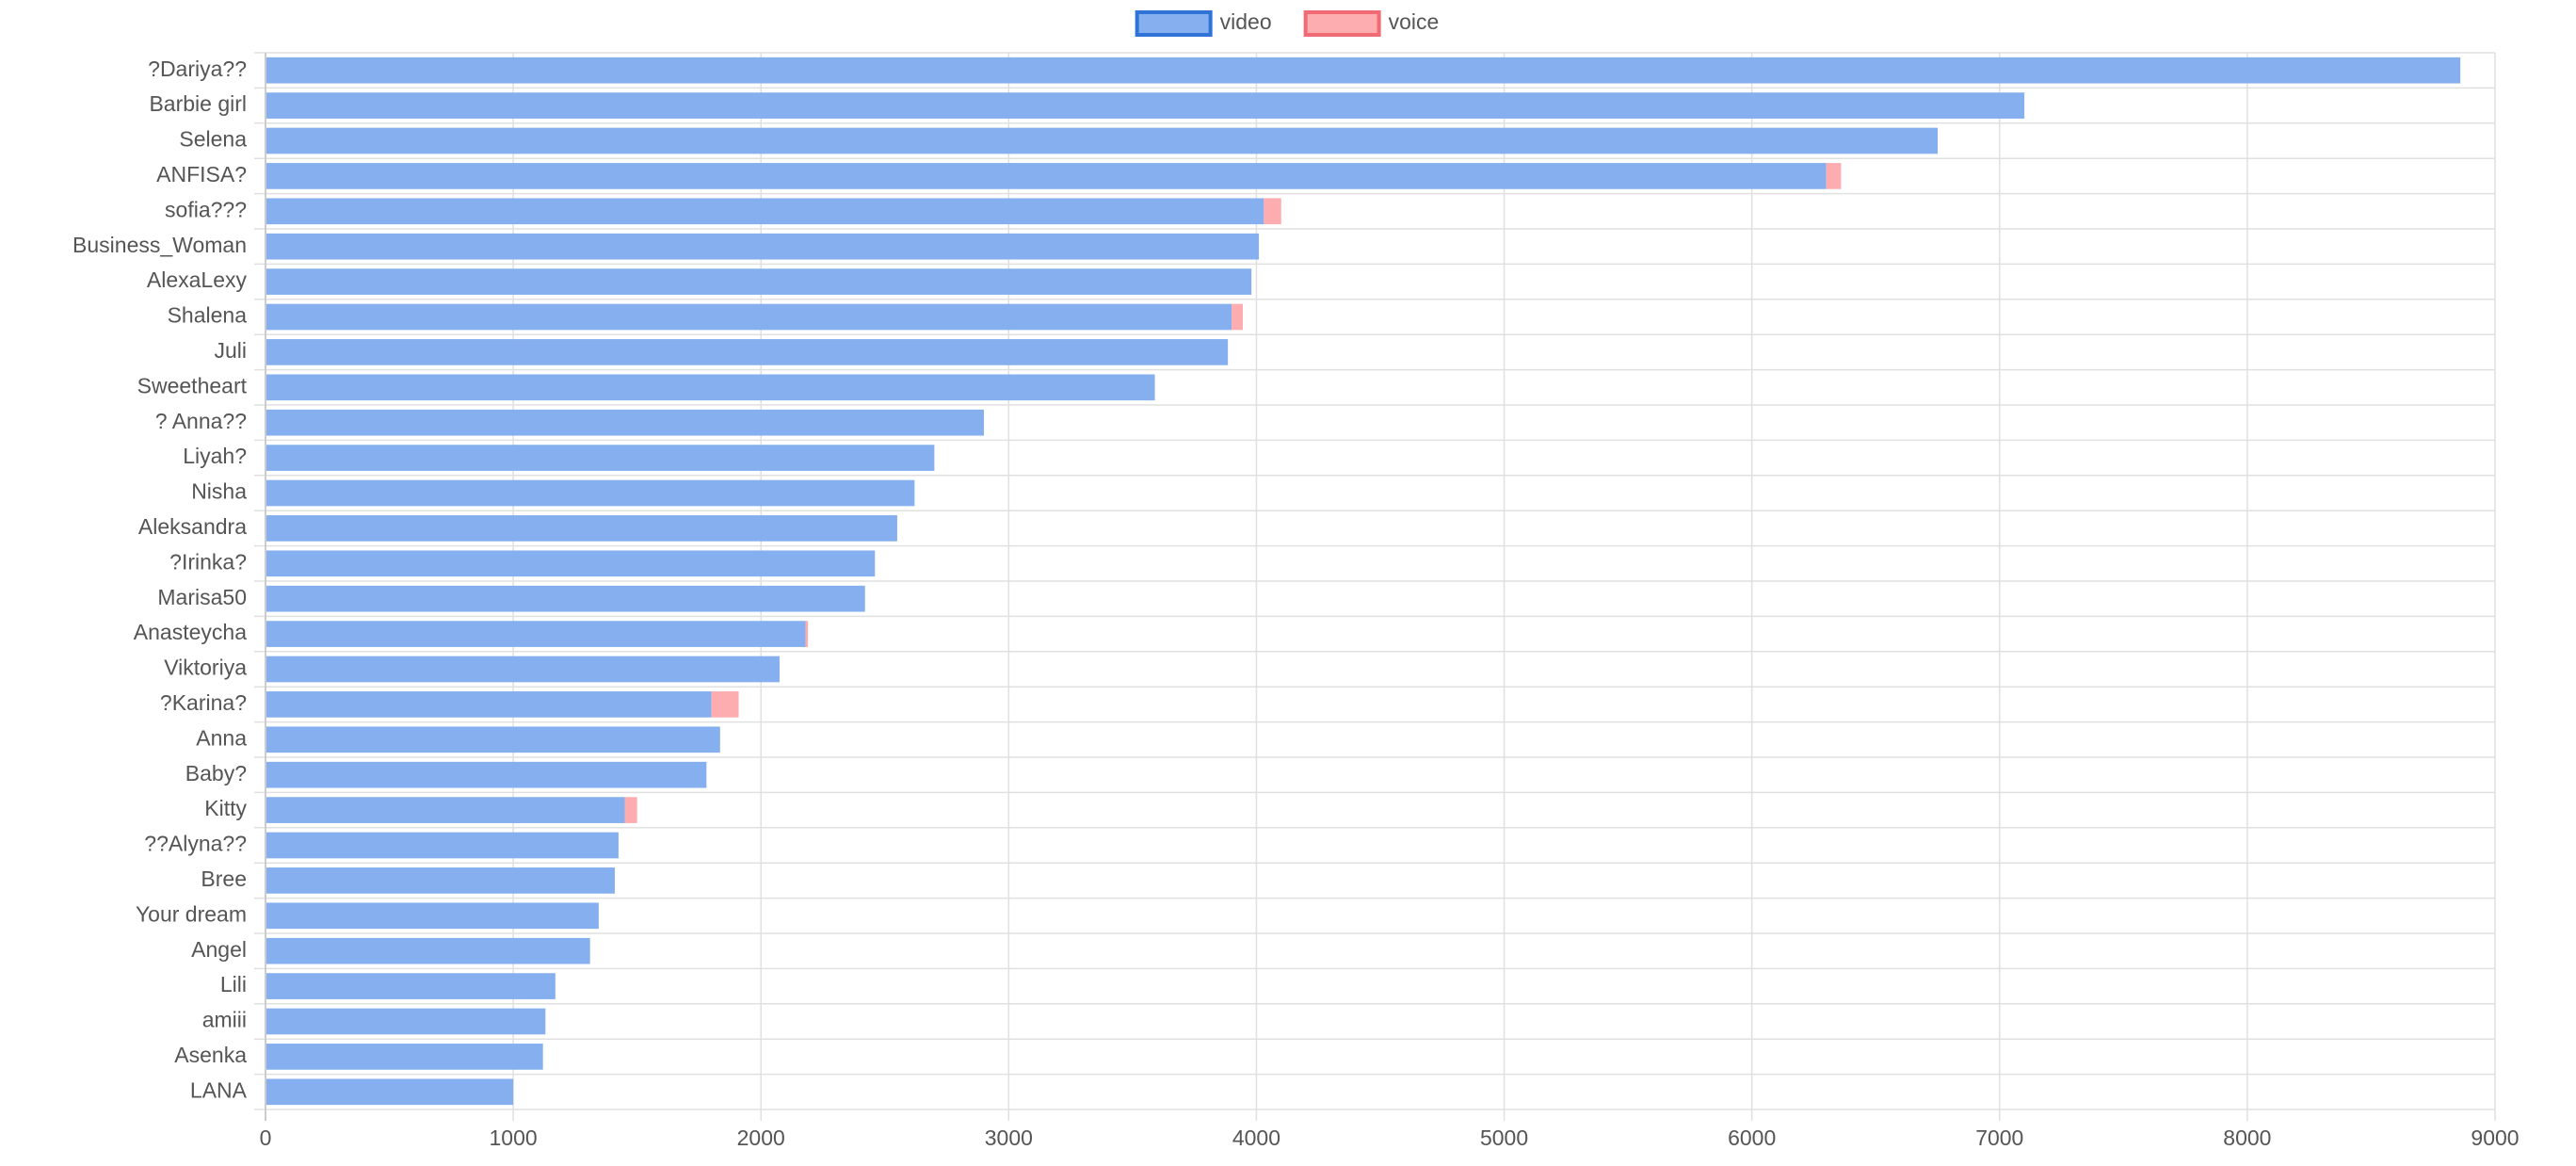  What do you see at coordinates (201, 174) in the screenshot?
I see `y-tick-label: ANFISA?` at bounding box center [201, 174].